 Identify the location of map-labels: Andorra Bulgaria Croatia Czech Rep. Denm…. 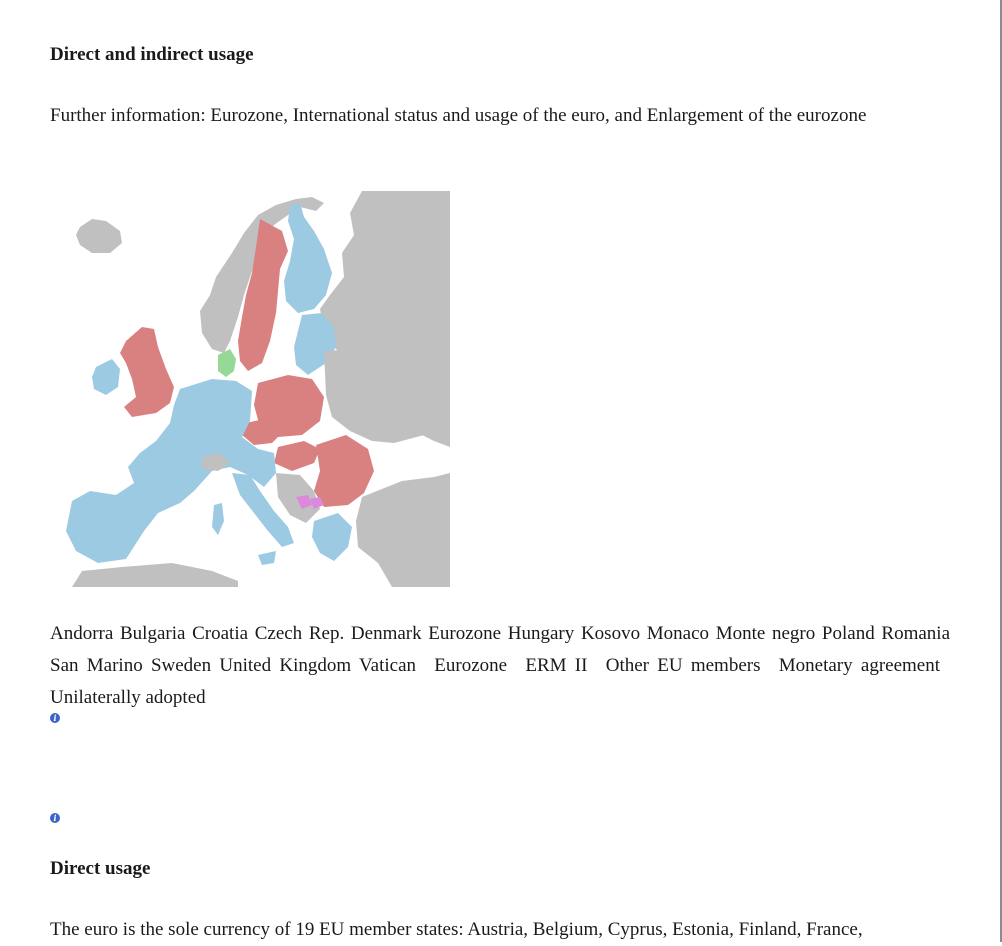
(500, 649).